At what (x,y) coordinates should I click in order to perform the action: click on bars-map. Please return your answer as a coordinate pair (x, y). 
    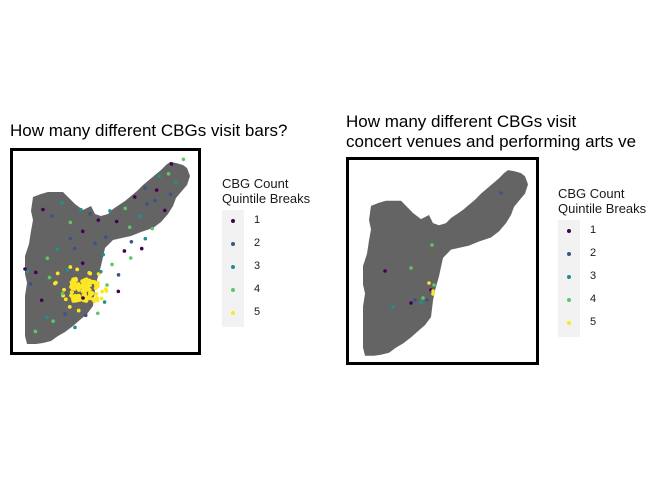
    Looking at the image, I should click on (106, 250).